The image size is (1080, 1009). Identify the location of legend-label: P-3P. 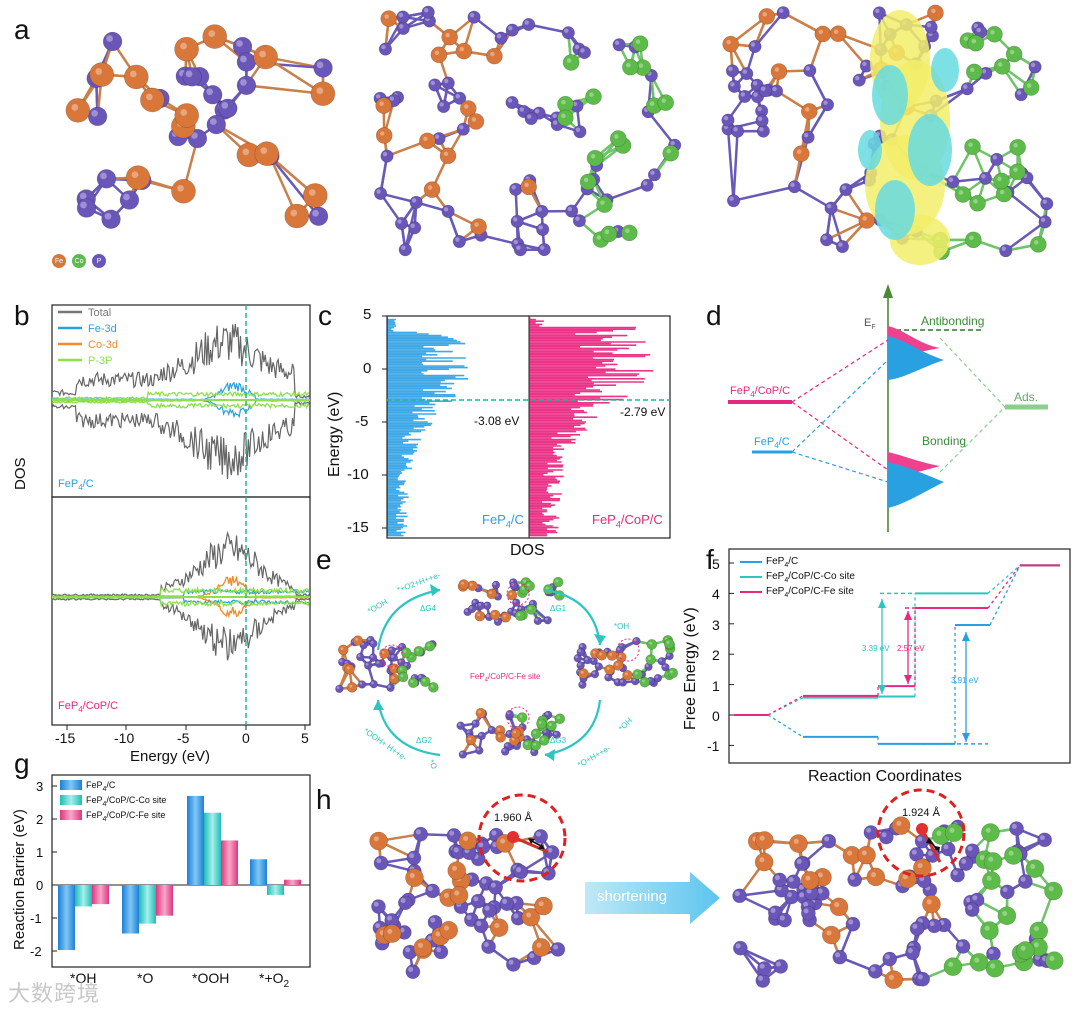
(100, 361).